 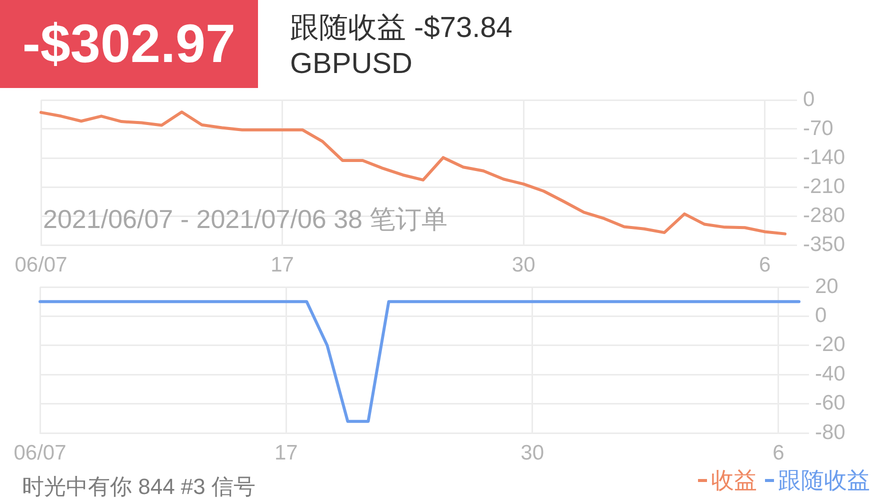 I want to click on y-tick-label: -210, so click(x=824, y=186).